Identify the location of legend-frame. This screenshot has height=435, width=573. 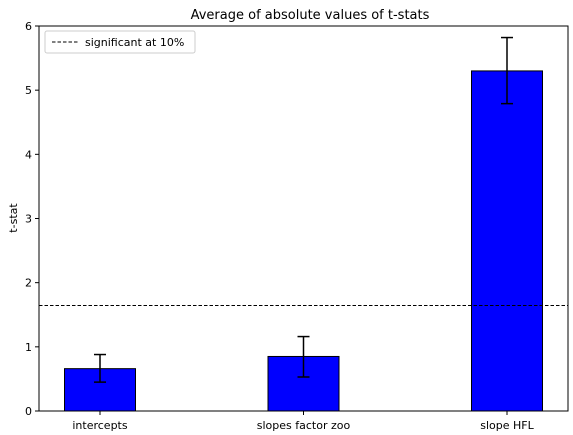
(120, 42).